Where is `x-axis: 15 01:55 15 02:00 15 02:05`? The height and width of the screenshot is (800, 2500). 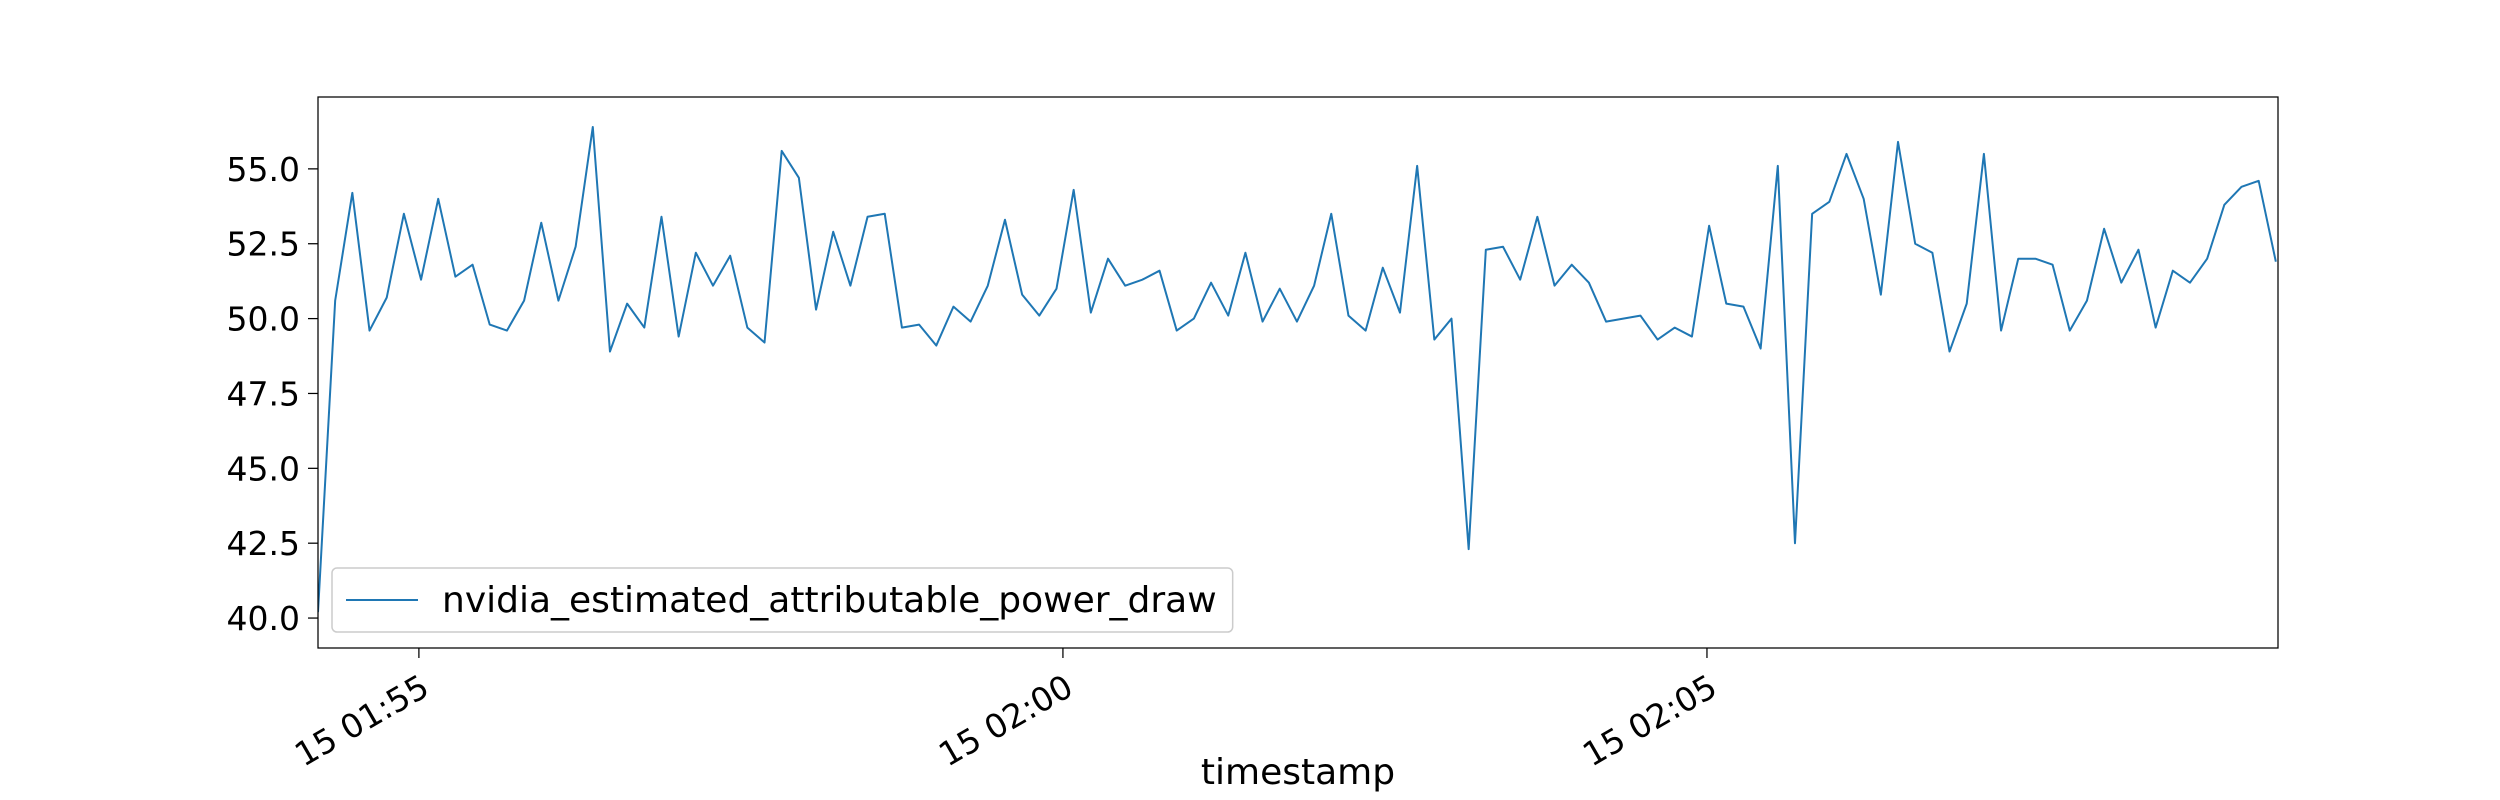
x-axis: 15 01:55 15 02:00 15 02:05 is located at coordinates (1005, 711).